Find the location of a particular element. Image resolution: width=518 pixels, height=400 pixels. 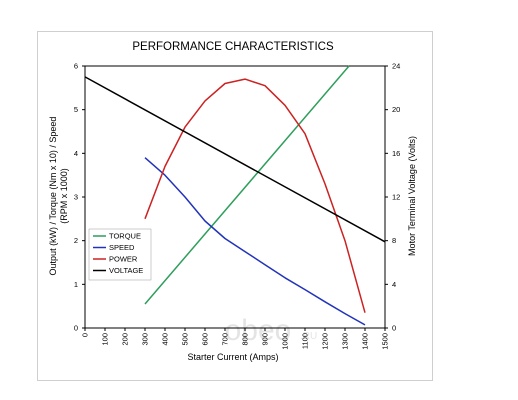

legend-label-speed: SPEED is located at coordinates (122, 247).